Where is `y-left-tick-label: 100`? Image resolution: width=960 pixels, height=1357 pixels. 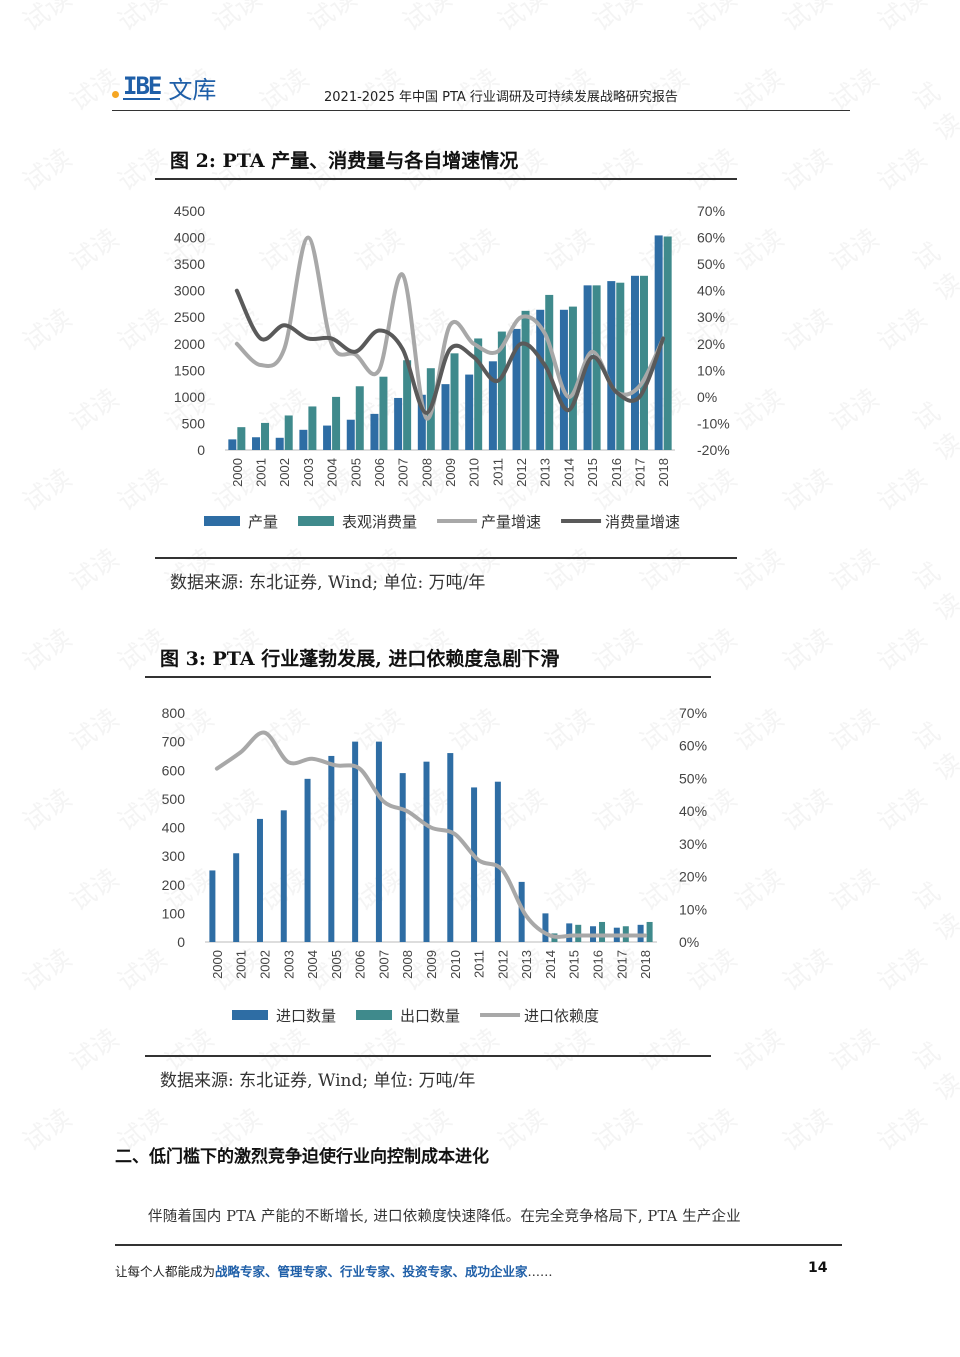
y-left-tick-label: 100 is located at coordinates (174, 913).